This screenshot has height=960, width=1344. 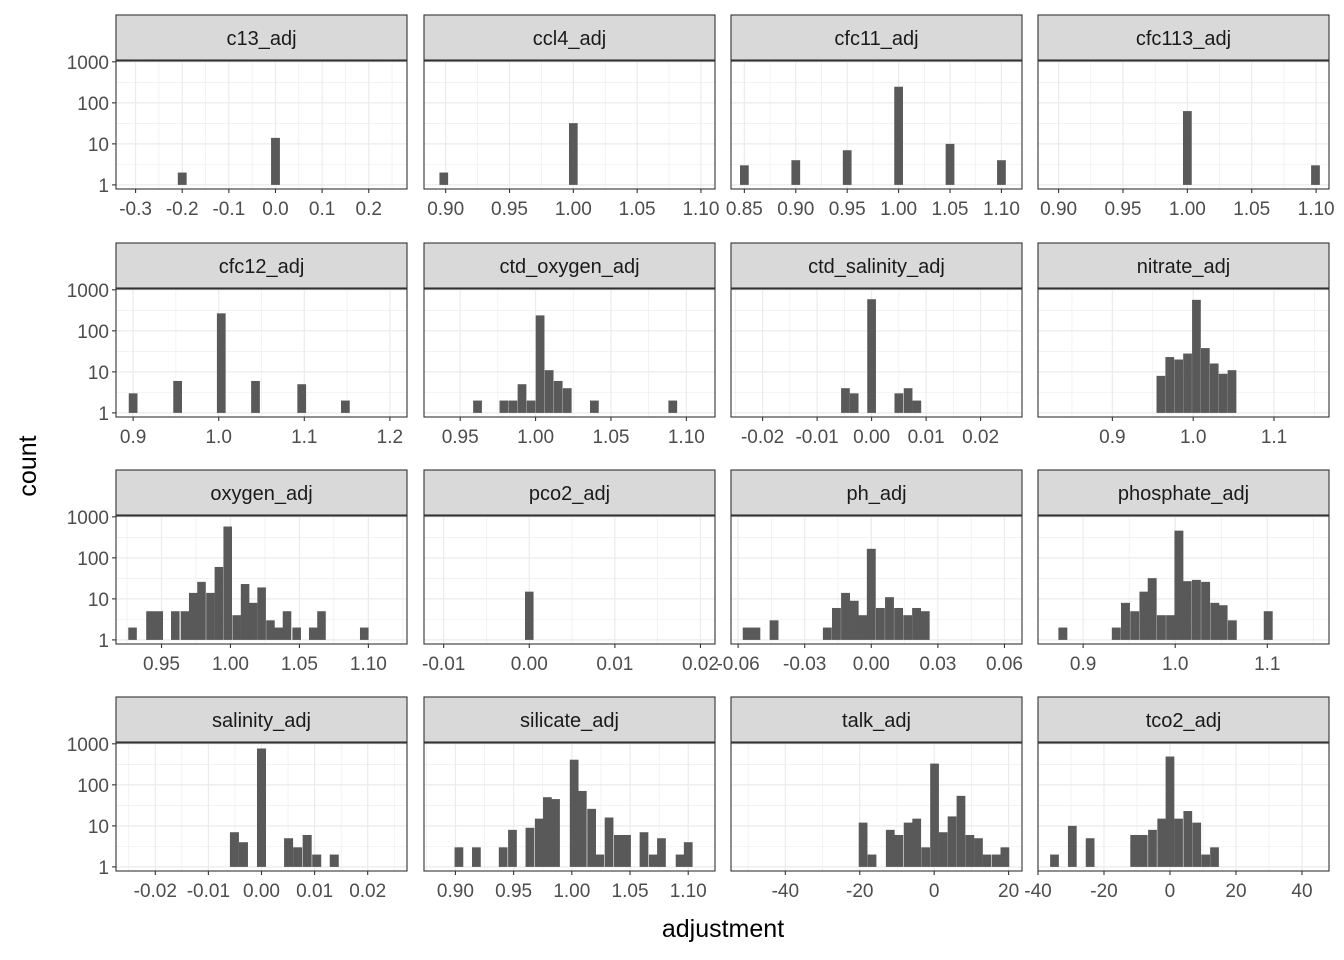 I want to click on facet-panel-pco2_adj: pco2_adj -0.01 0.00 0.01 0.02, so click(x=570, y=572).